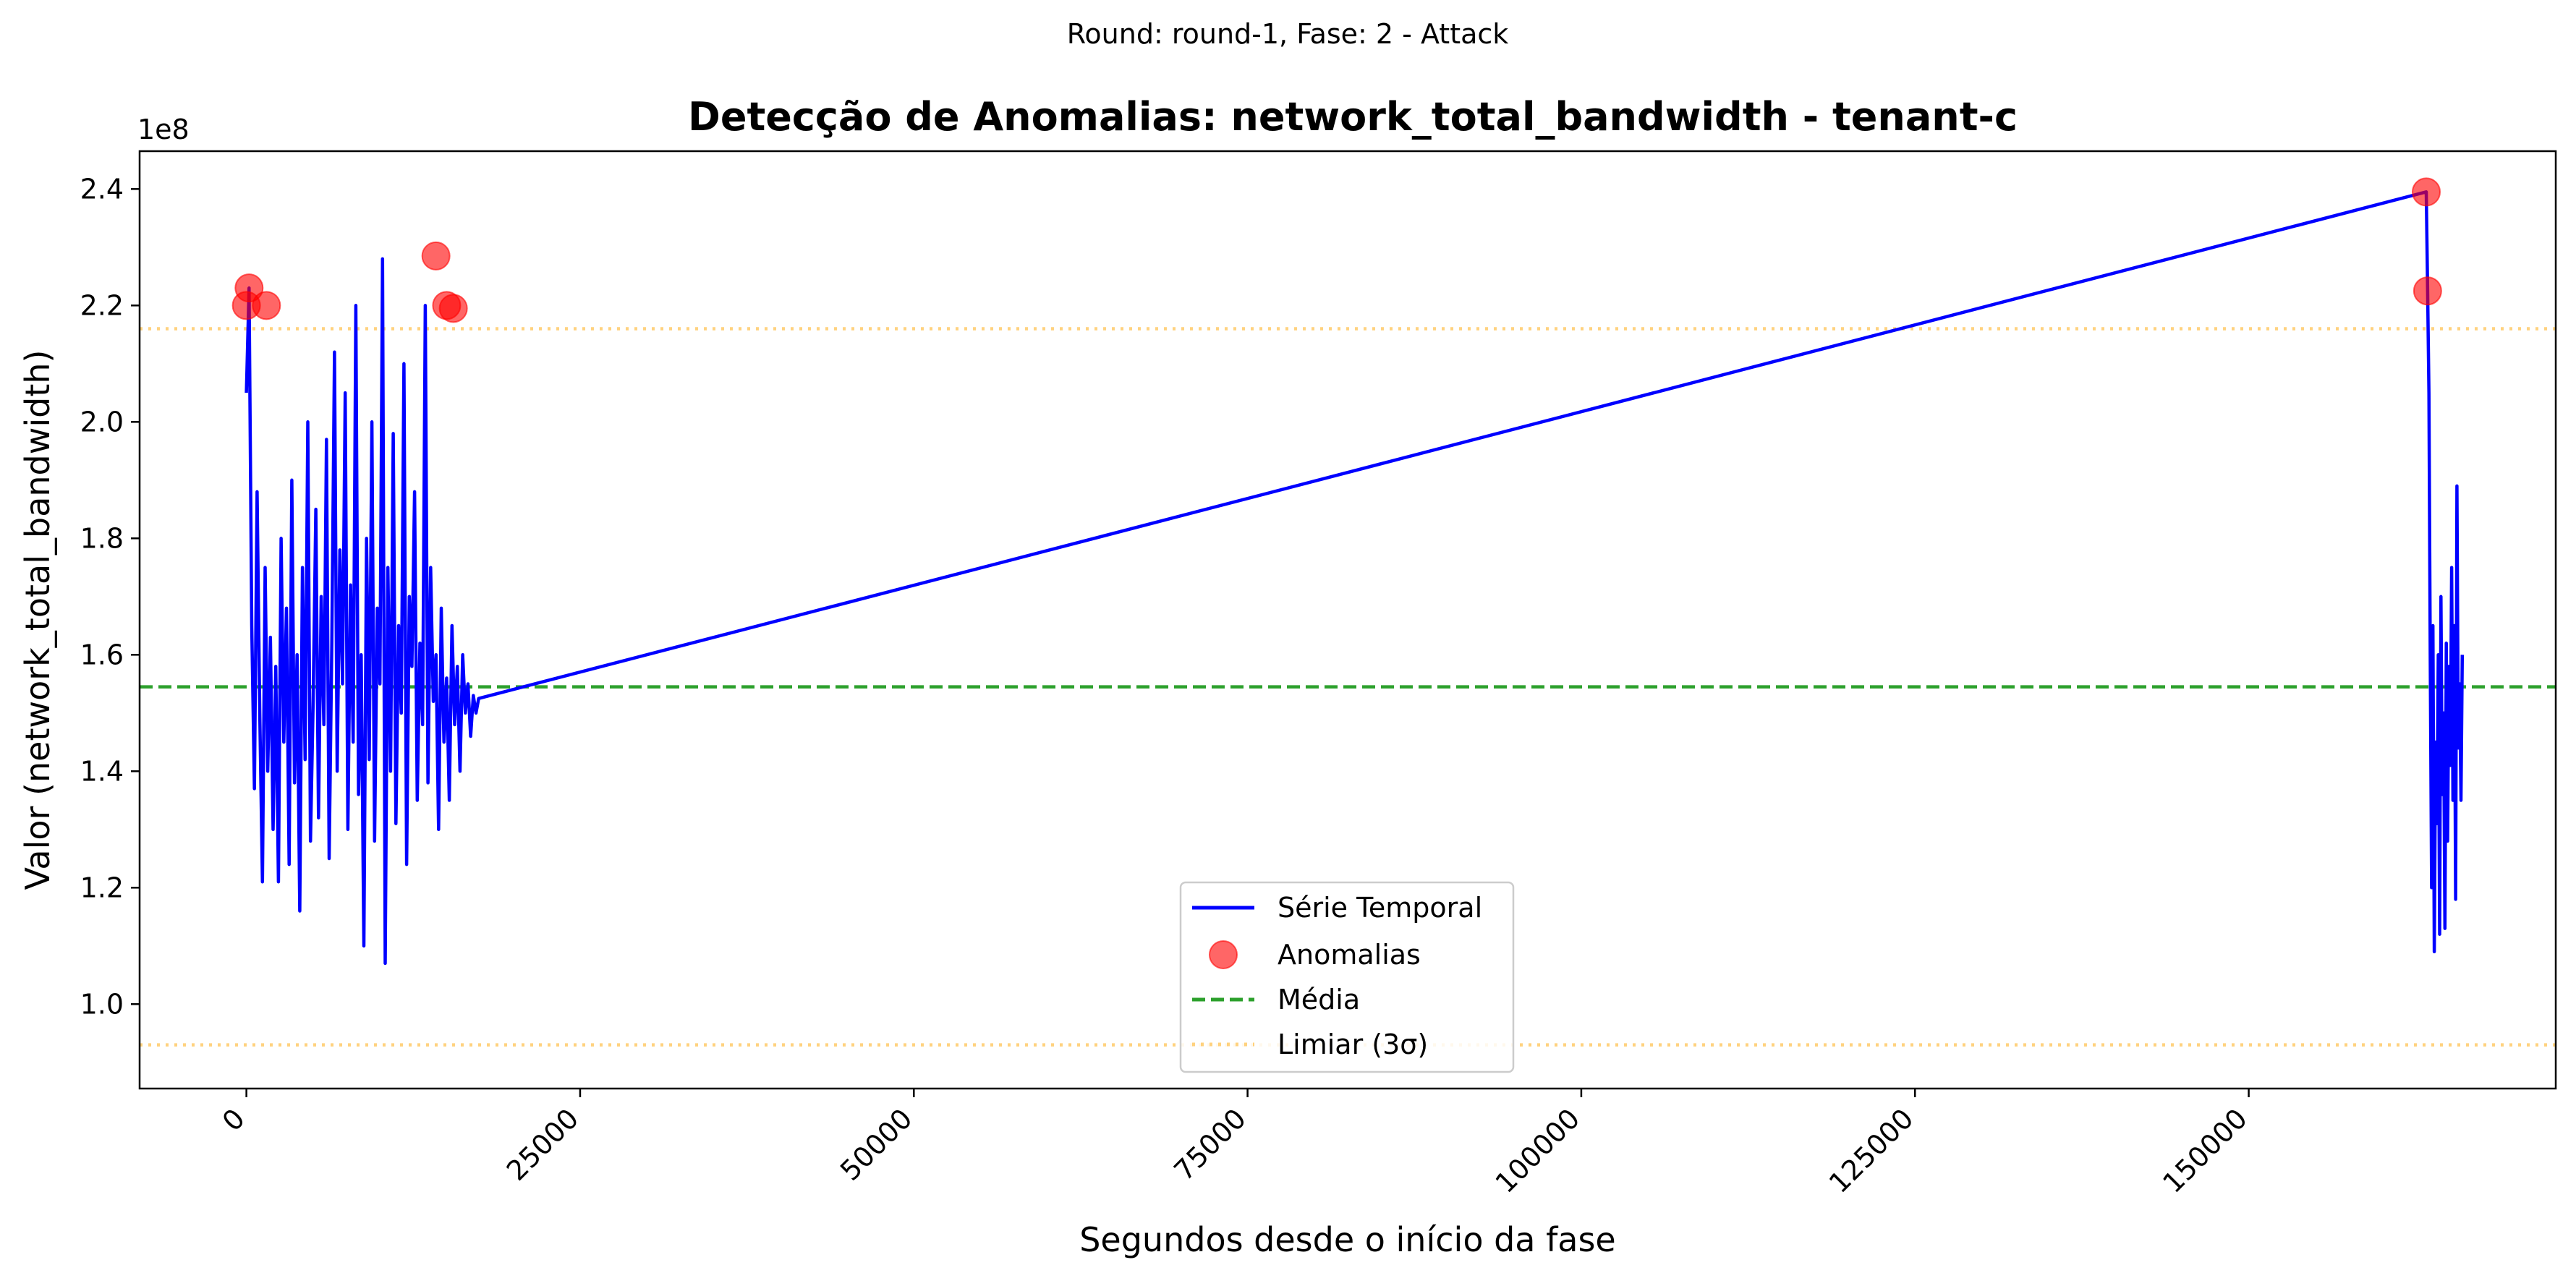 This screenshot has height=1286, width=2576. Describe the element at coordinates (163, 129) in the screenshot. I see `y-axis-offset-label: 1e8` at that location.